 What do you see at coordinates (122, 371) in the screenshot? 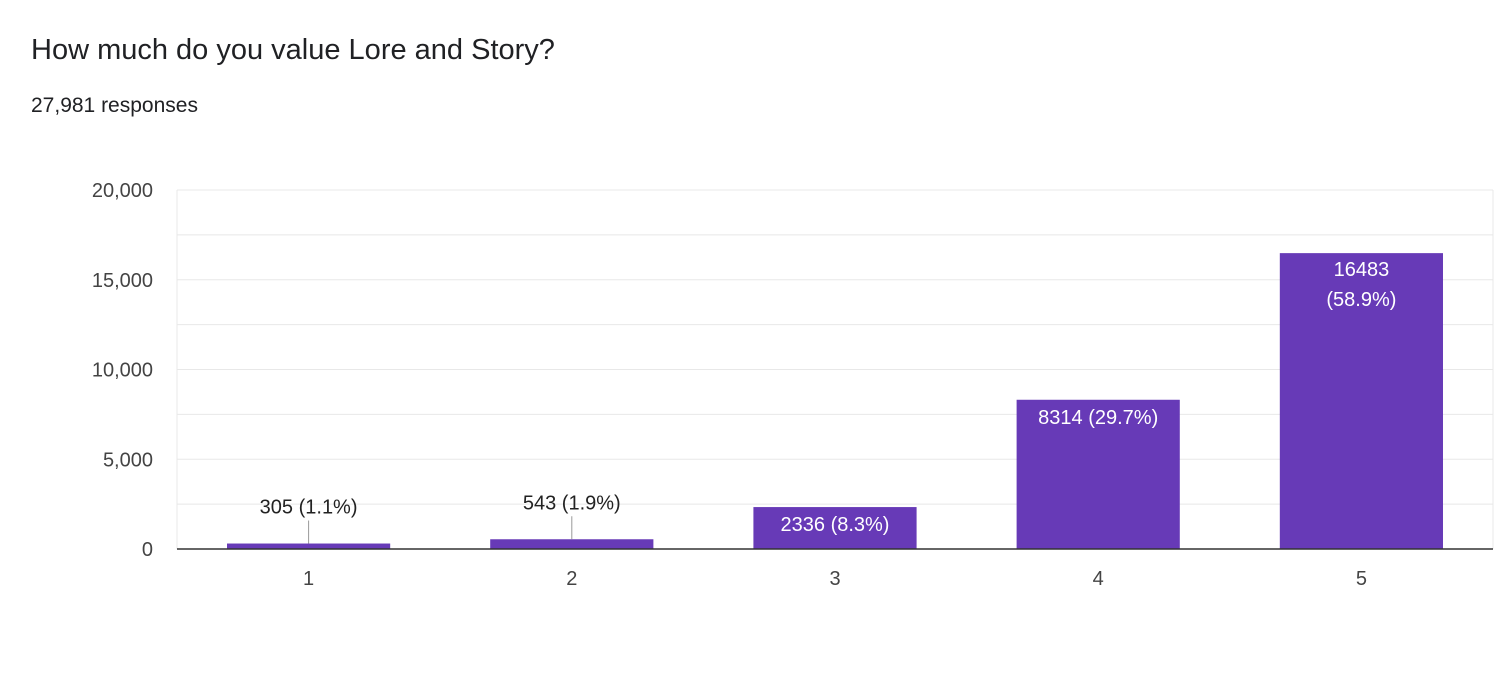
I see `y-tick-label: 10,000` at bounding box center [122, 371].